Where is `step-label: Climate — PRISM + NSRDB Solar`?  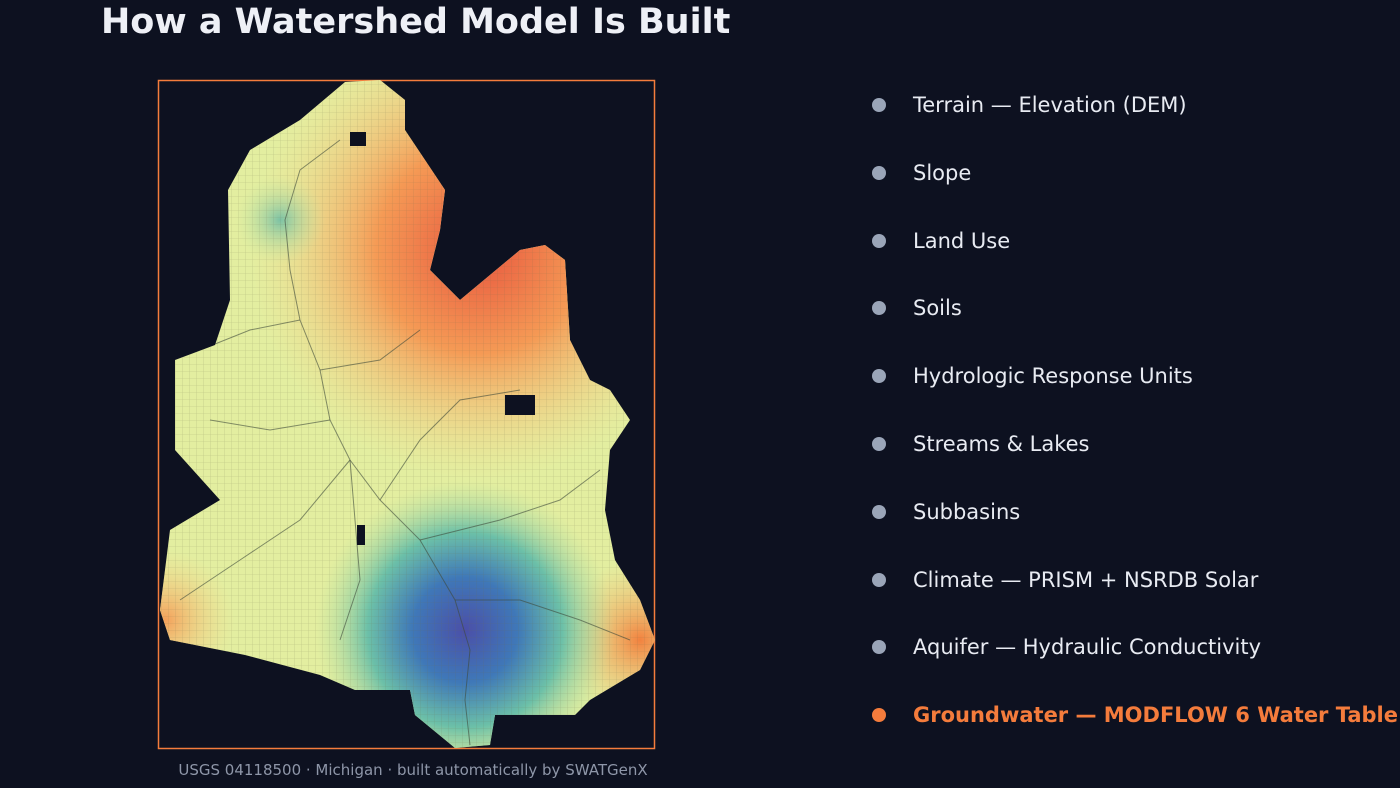 step-label: Climate — PRISM + NSRDB Solar is located at coordinates (1086, 579).